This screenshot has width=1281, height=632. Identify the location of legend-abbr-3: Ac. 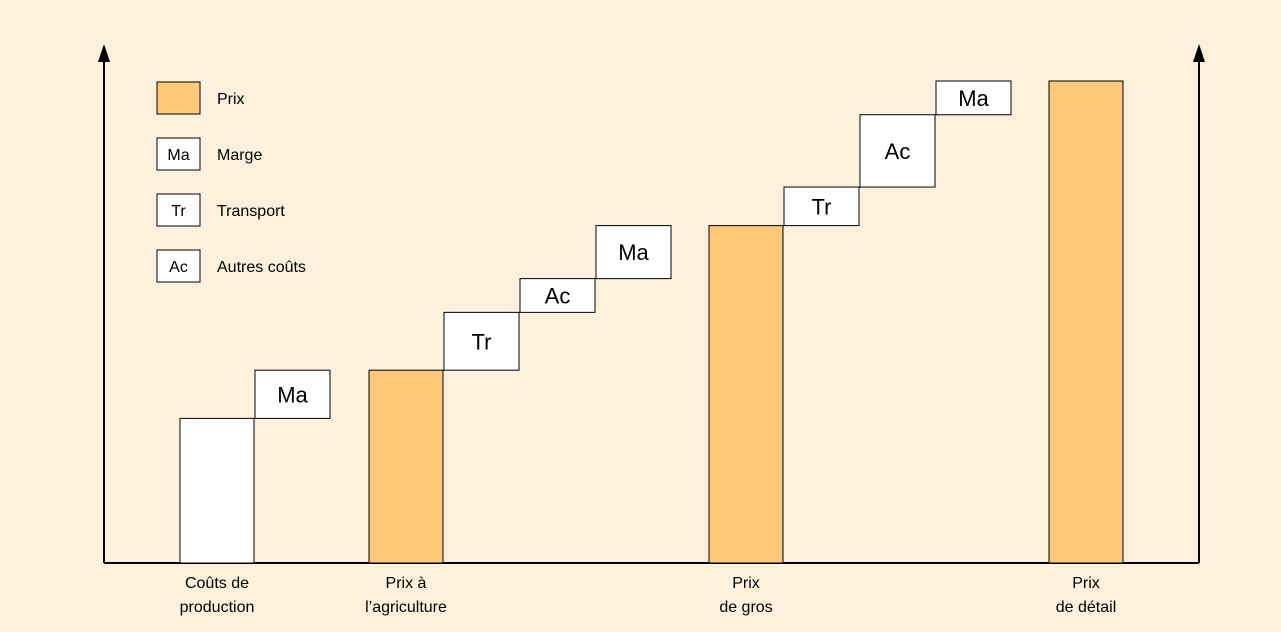
(178, 267).